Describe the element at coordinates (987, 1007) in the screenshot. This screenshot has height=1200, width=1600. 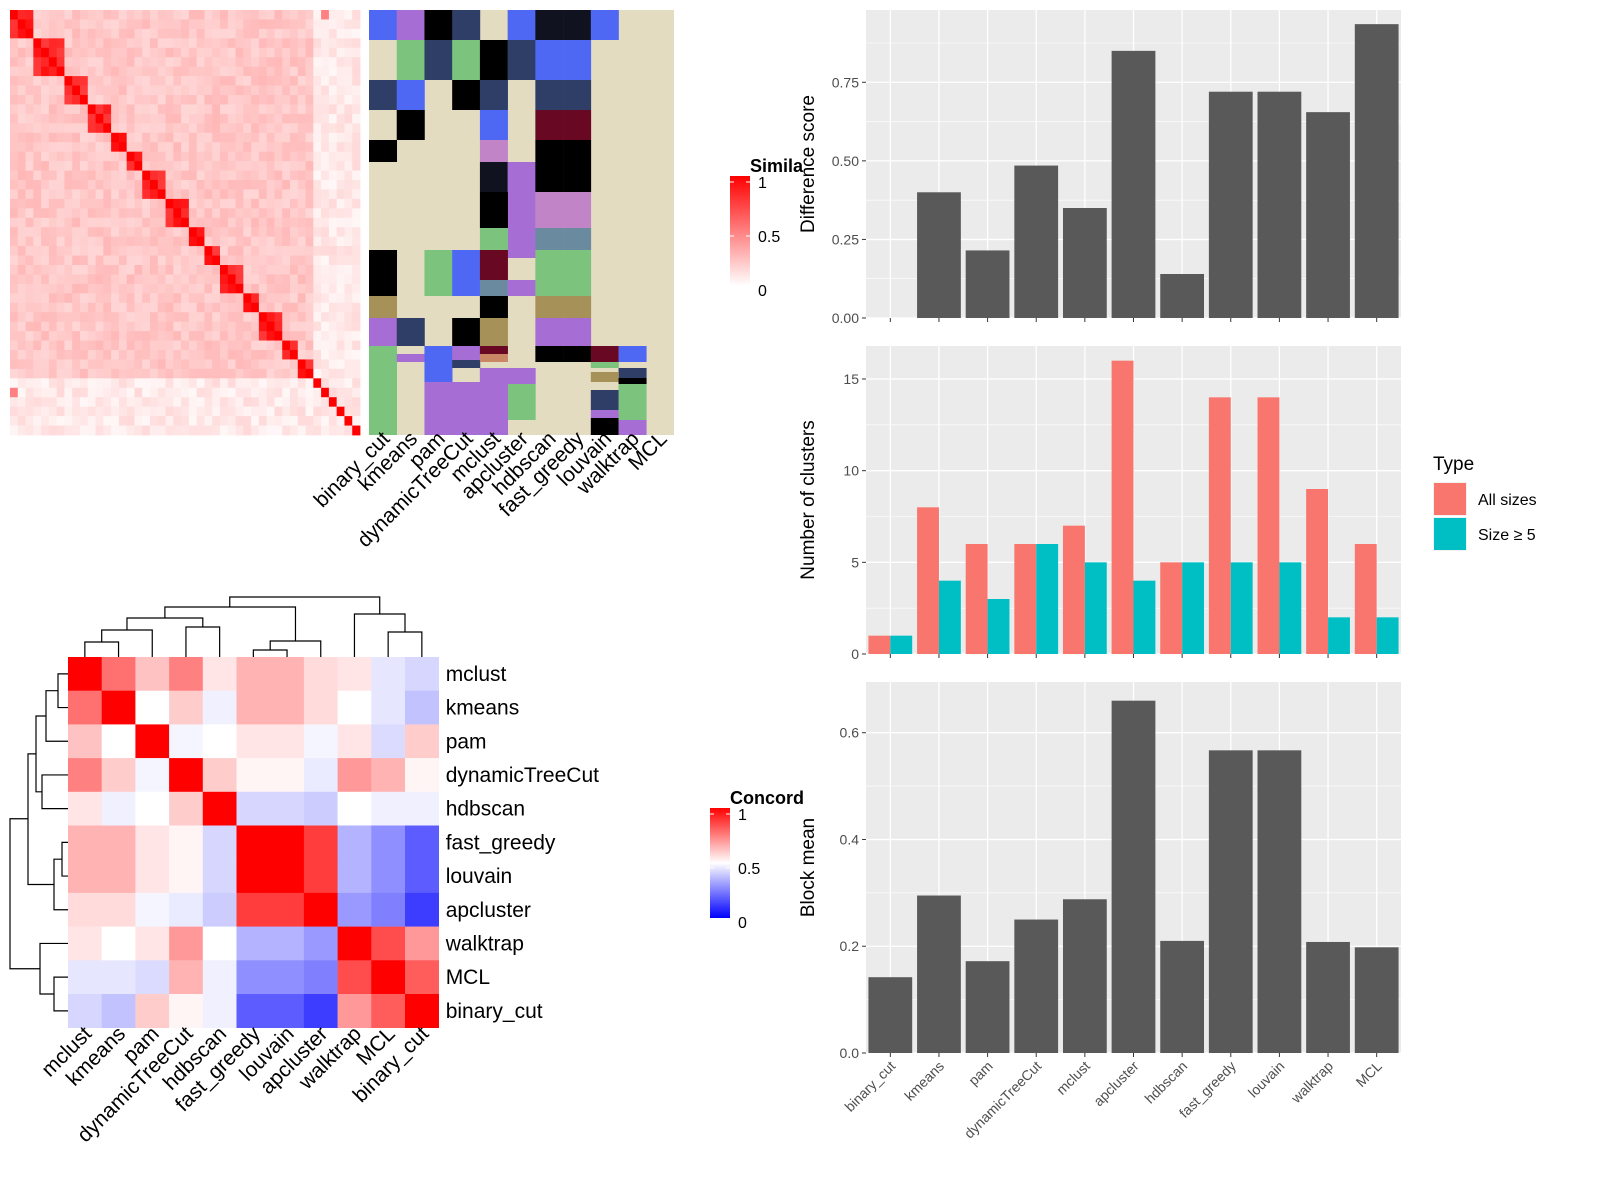
I see `bar` at that location.